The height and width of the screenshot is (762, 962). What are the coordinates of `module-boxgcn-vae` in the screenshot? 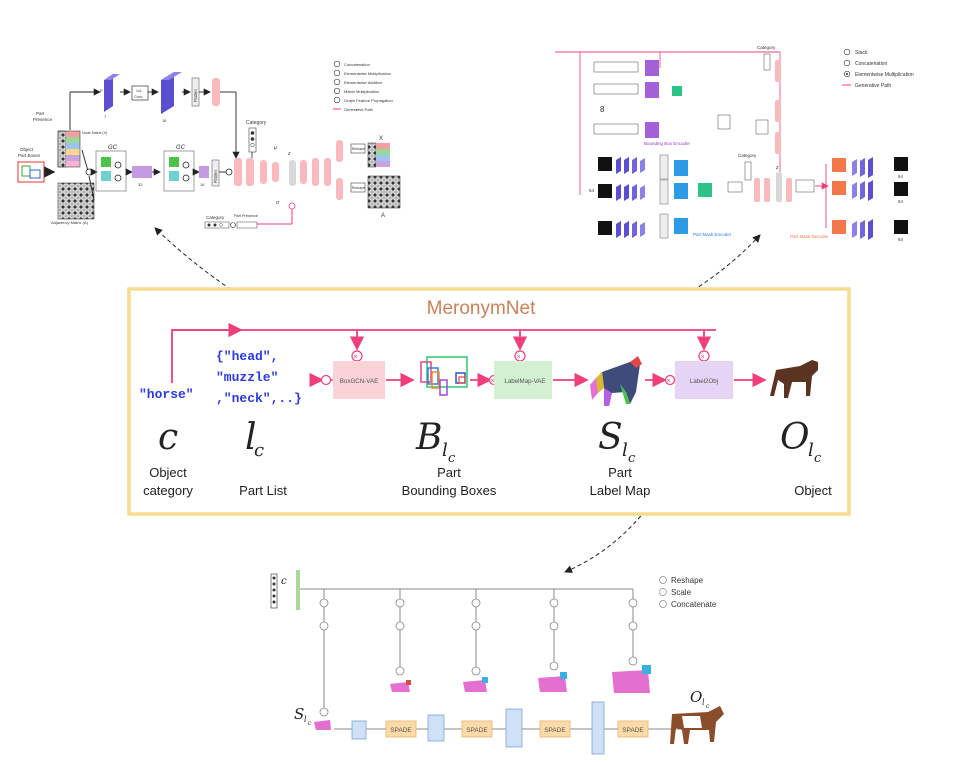 It's located at (359, 380).